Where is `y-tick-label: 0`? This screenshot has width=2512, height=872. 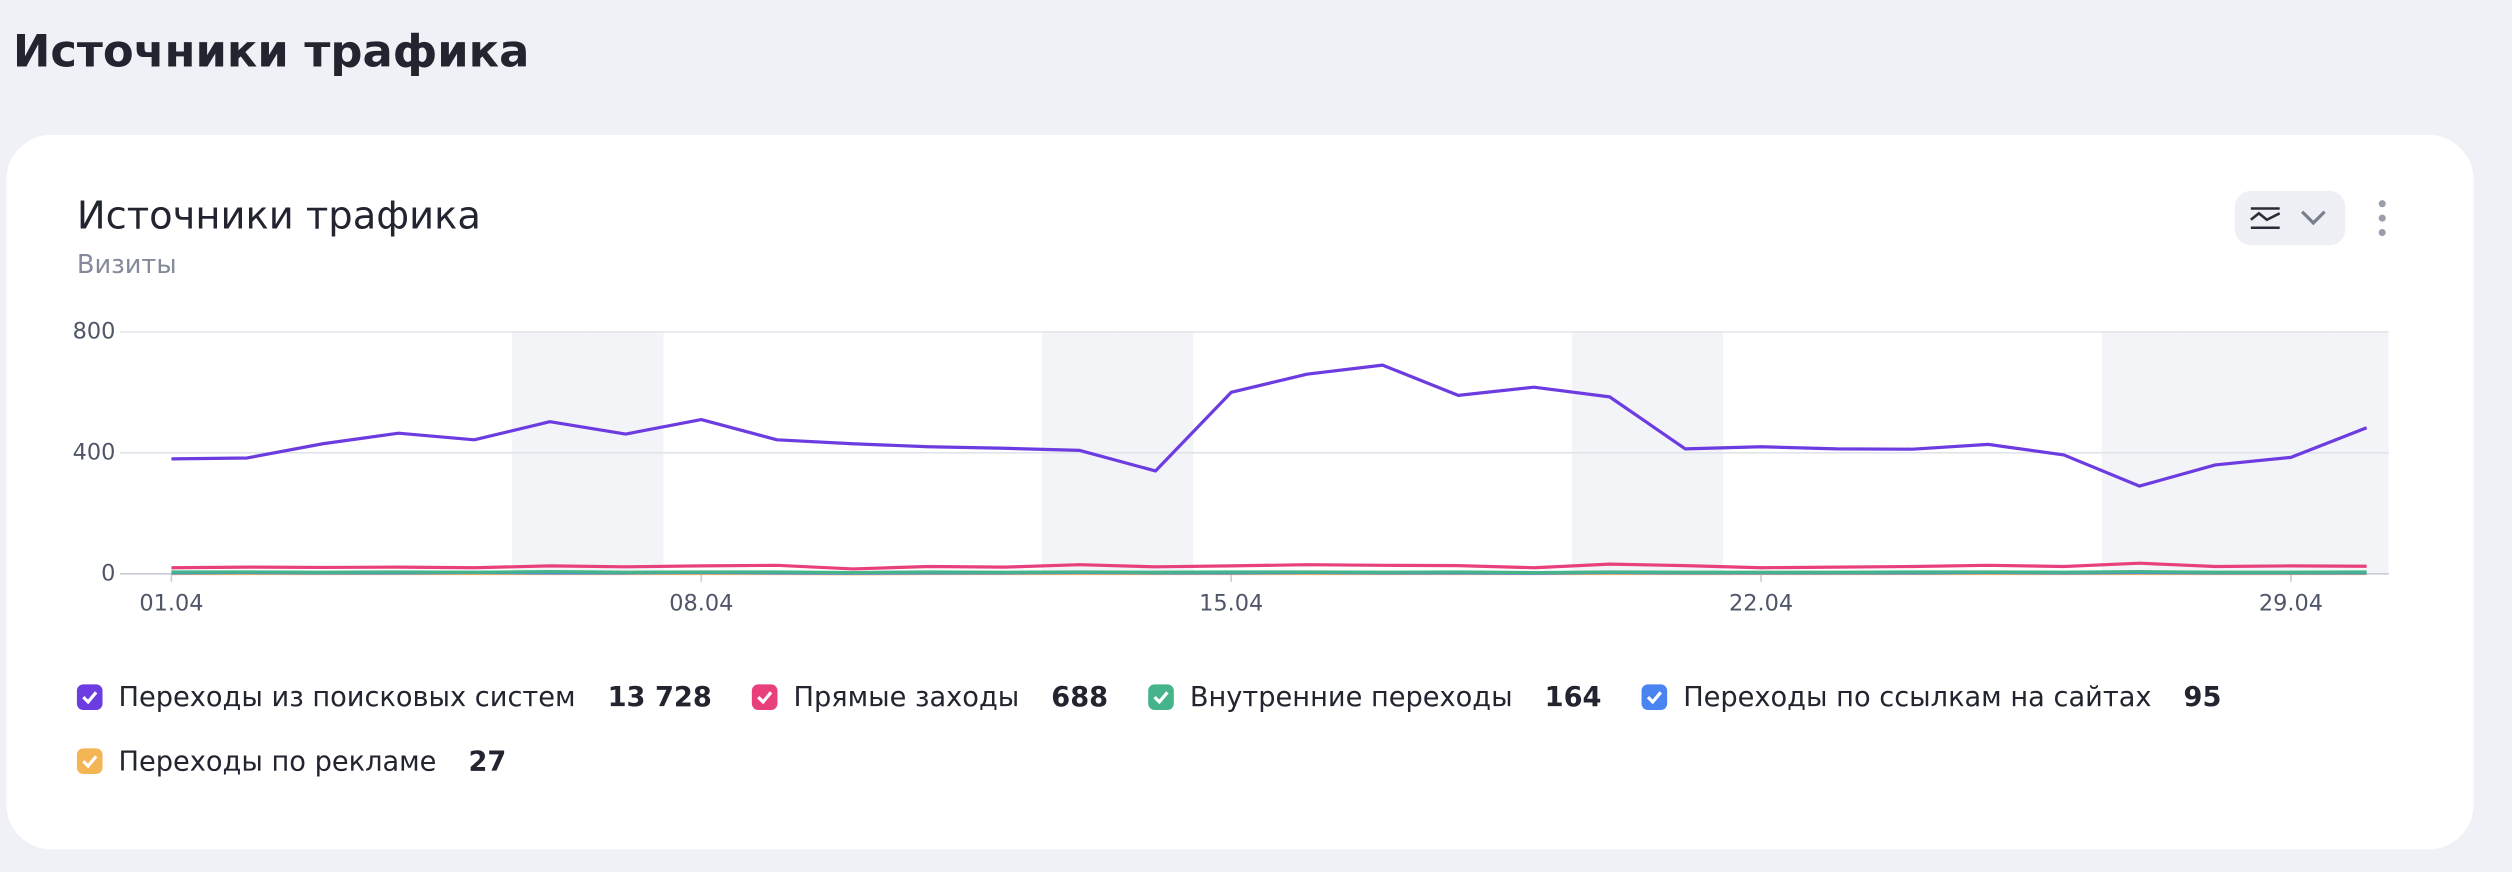 y-tick-label: 0 is located at coordinates (108, 573).